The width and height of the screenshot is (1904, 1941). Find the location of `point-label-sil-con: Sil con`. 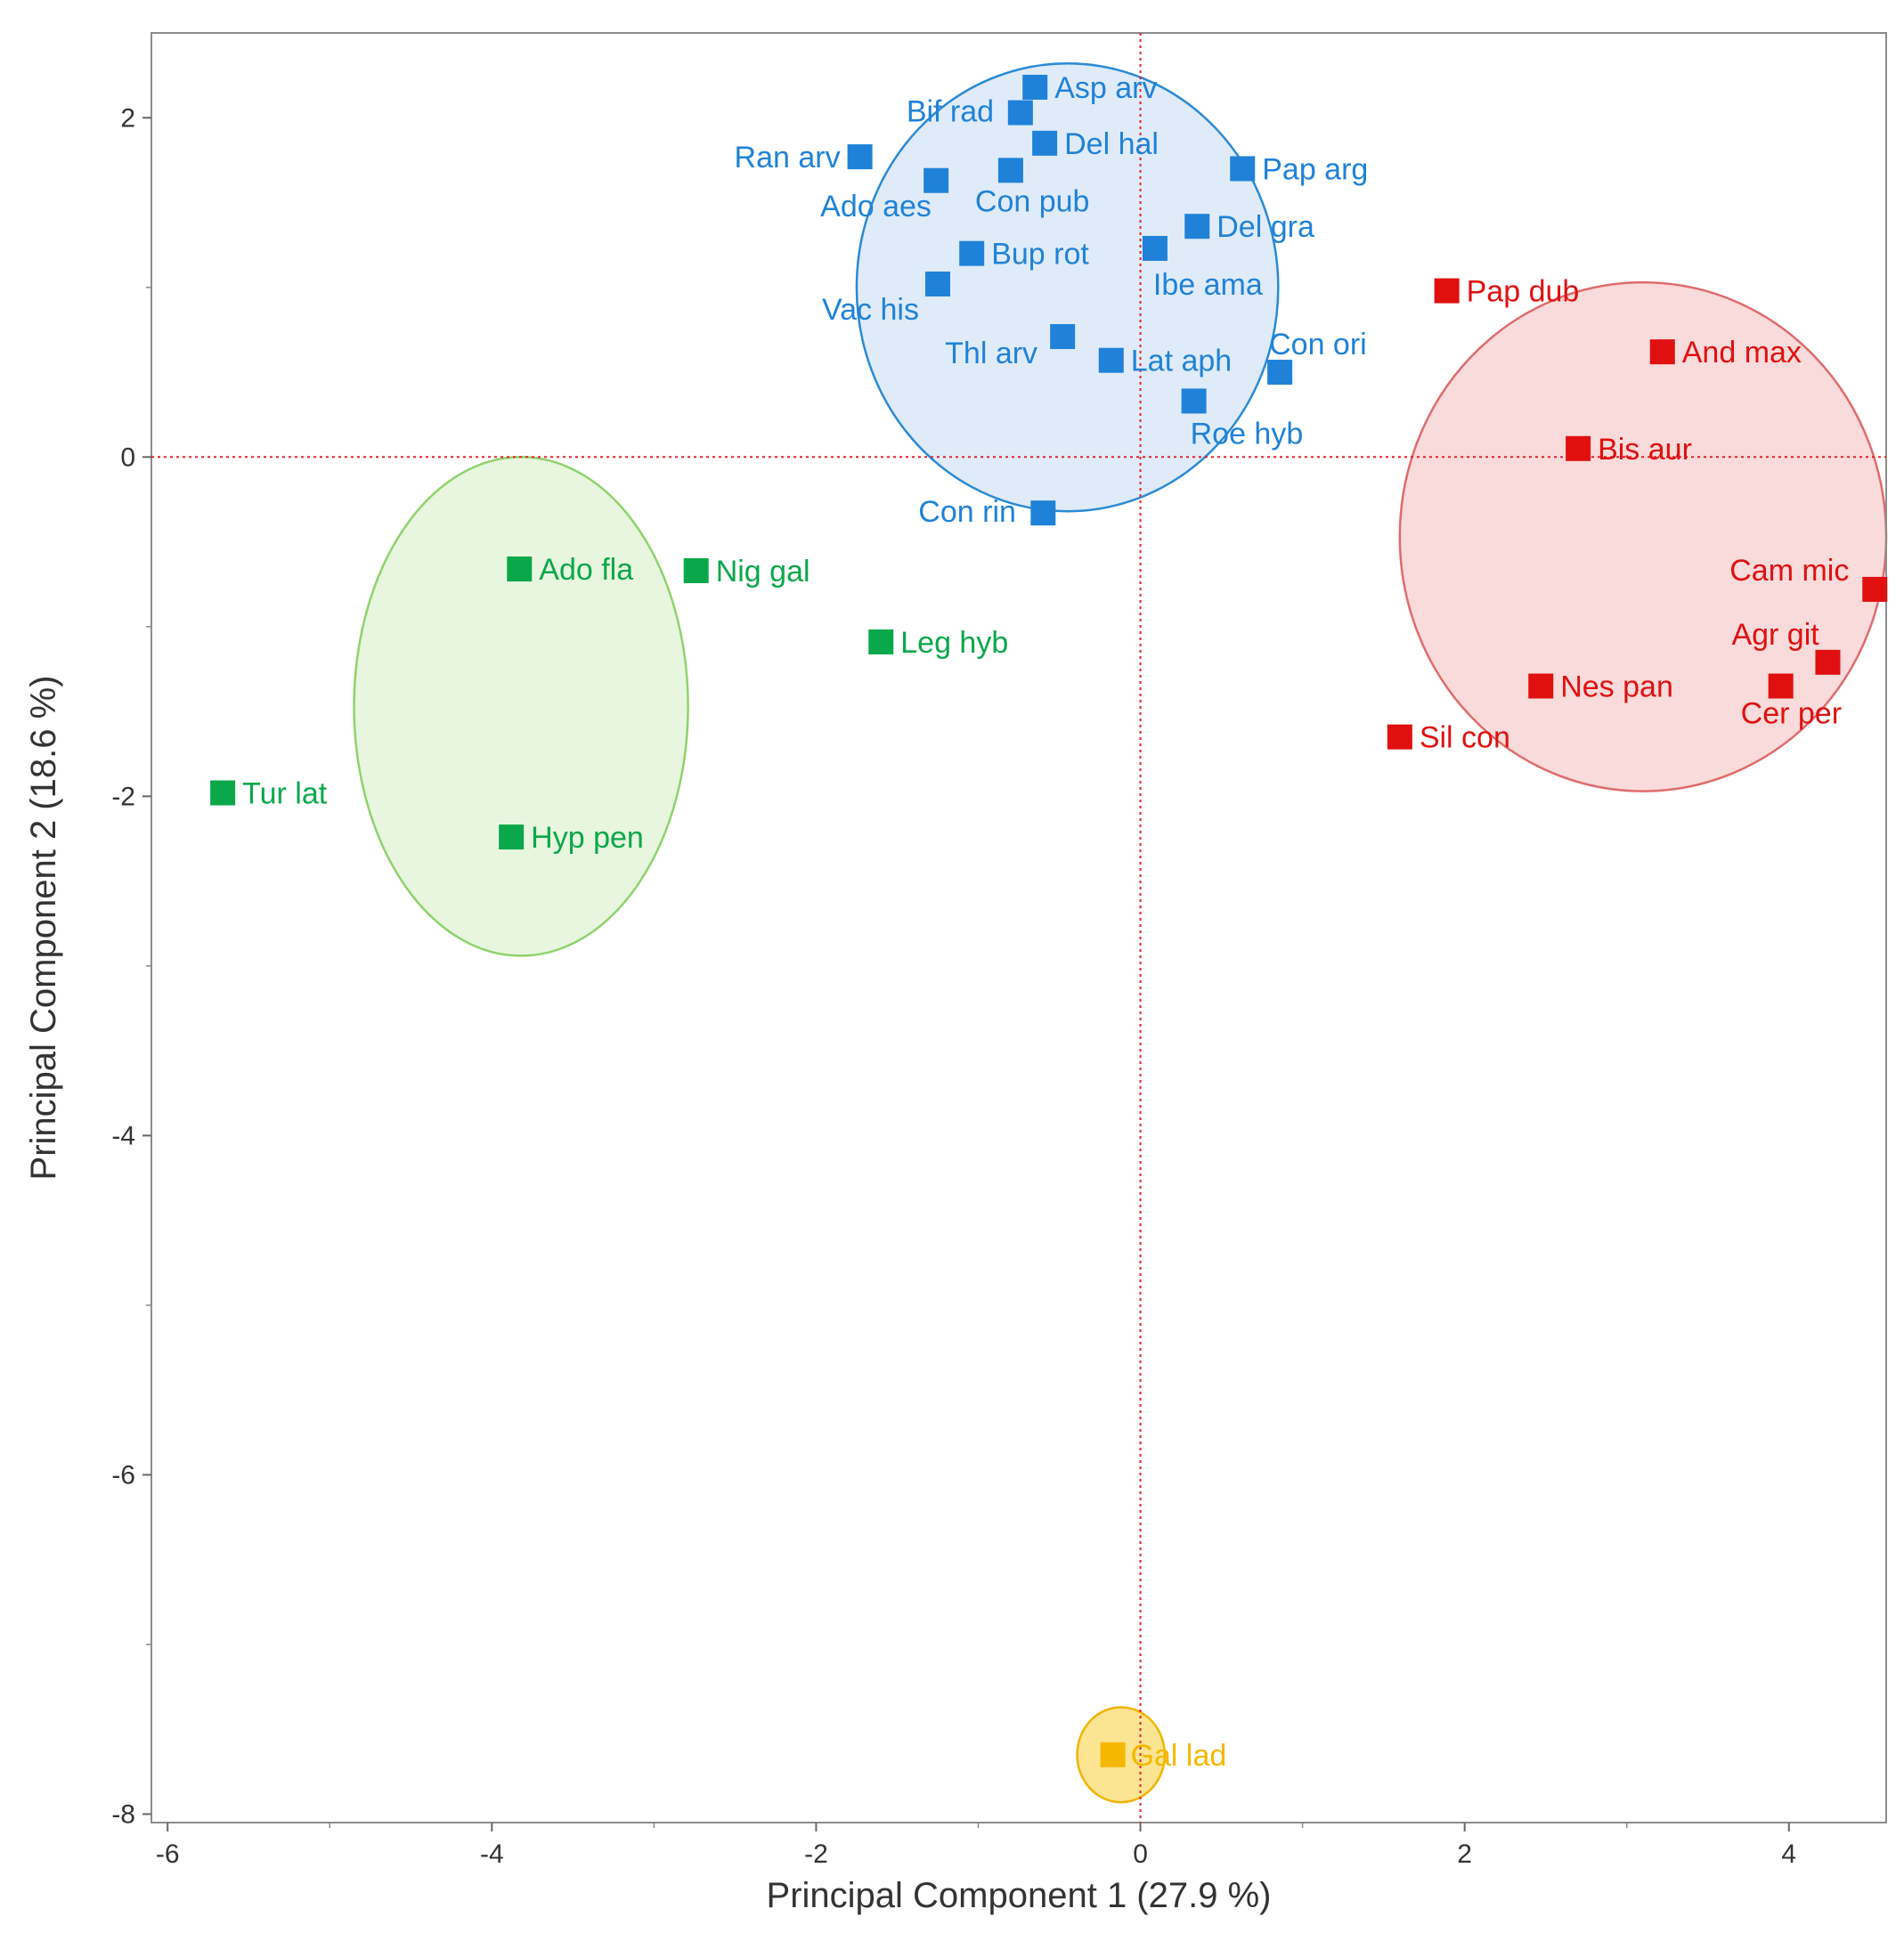

point-label-sil-con: Sil con is located at coordinates (1465, 738).